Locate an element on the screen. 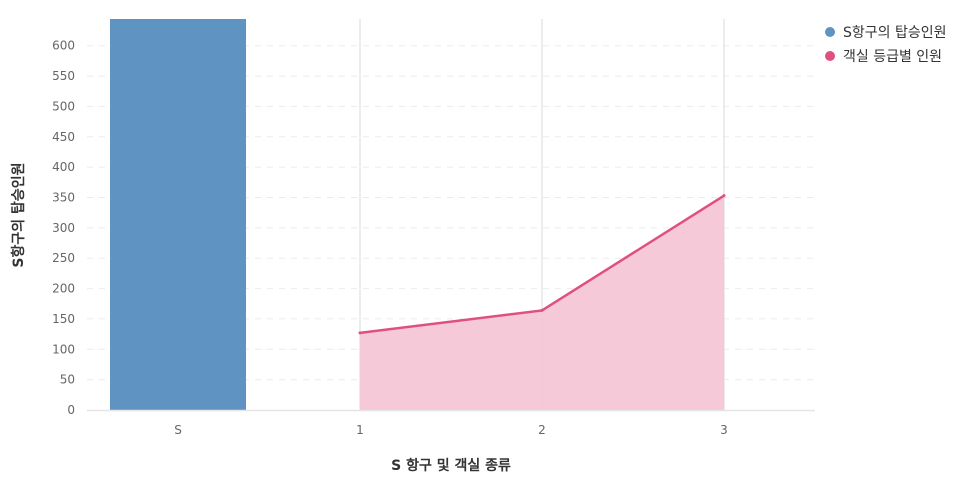 Image resolution: width=975 pixels, height=479 pixels. bar-s is located at coordinates (178, 214).